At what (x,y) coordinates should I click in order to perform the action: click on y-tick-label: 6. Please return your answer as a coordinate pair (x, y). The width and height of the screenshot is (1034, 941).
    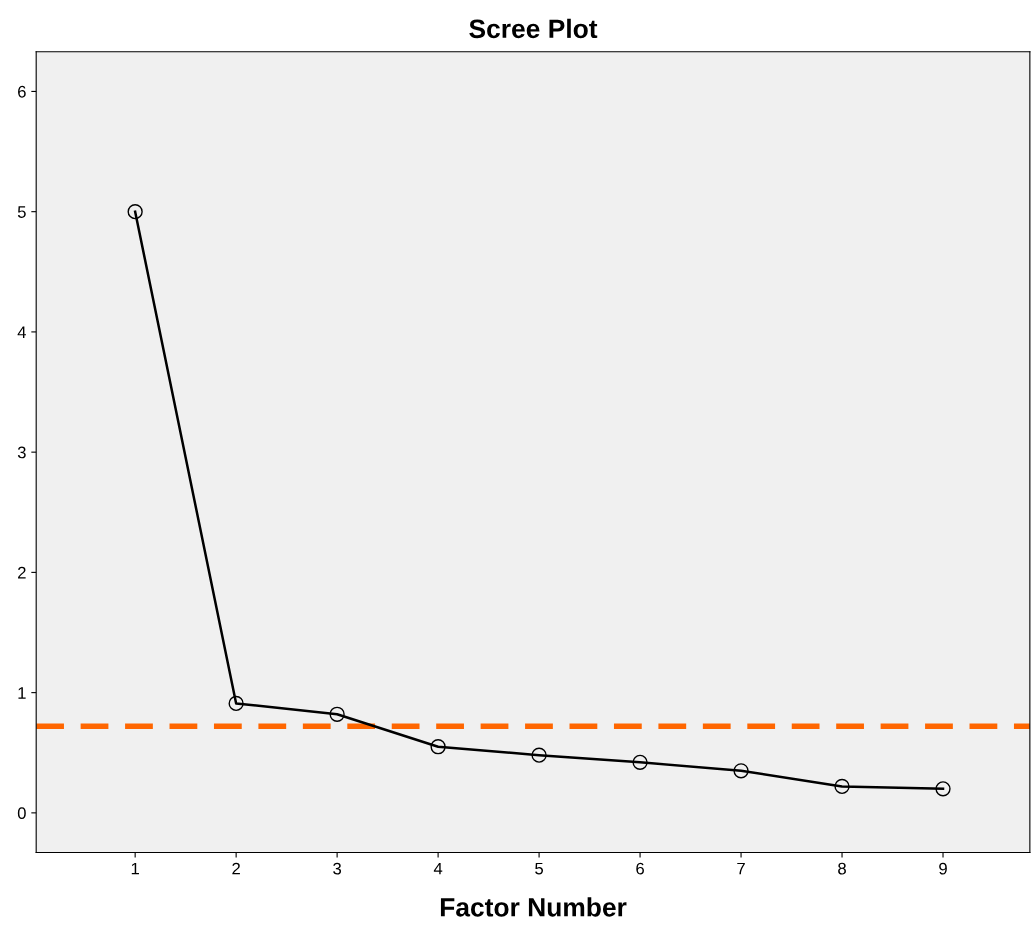
    Looking at the image, I should click on (22, 91).